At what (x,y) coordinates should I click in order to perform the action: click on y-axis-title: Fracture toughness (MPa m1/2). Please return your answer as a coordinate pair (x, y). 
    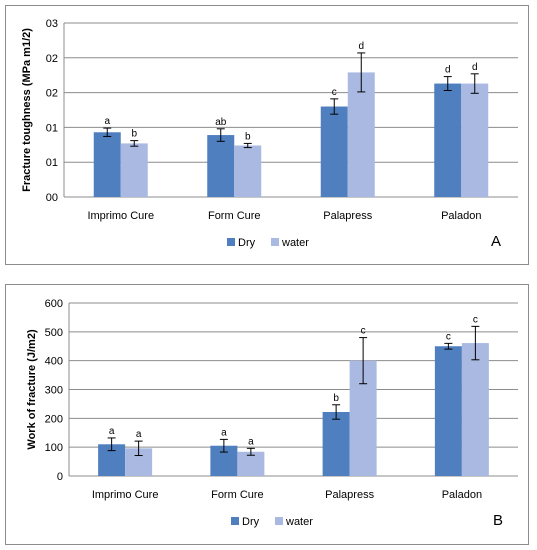
    Looking at the image, I should click on (27, 110).